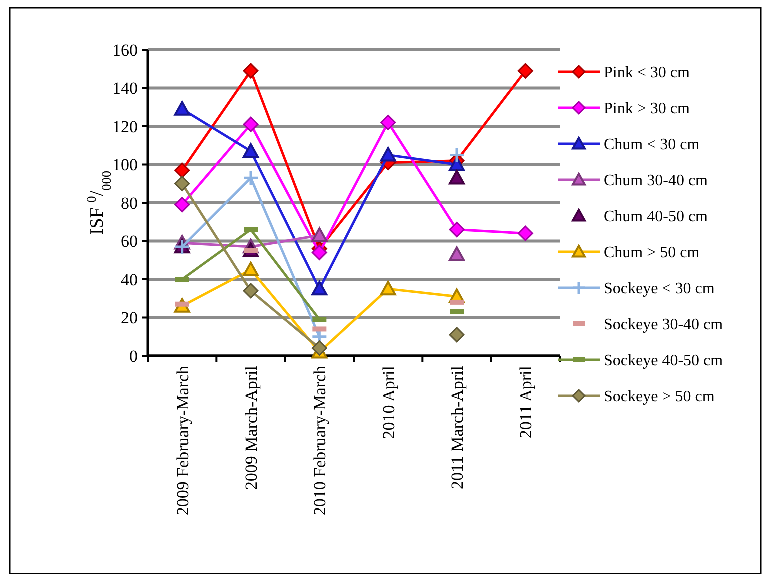 The width and height of the screenshot is (763, 574). What do you see at coordinates (388, 403) in the screenshot?
I see `x-tick-label: 2010 April` at bounding box center [388, 403].